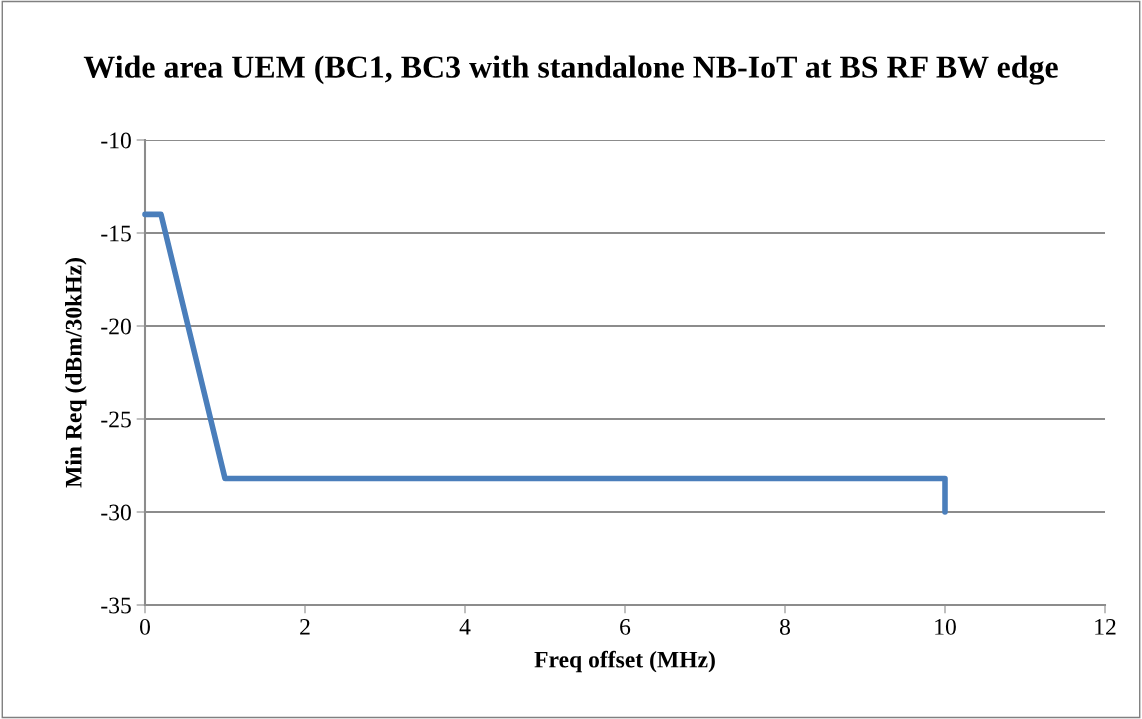 The width and height of the screenshot is (1142, 719). Describe the element at coordinates (1105, 626) in the screenshot. I see `x-tick-label: 12` at that location.